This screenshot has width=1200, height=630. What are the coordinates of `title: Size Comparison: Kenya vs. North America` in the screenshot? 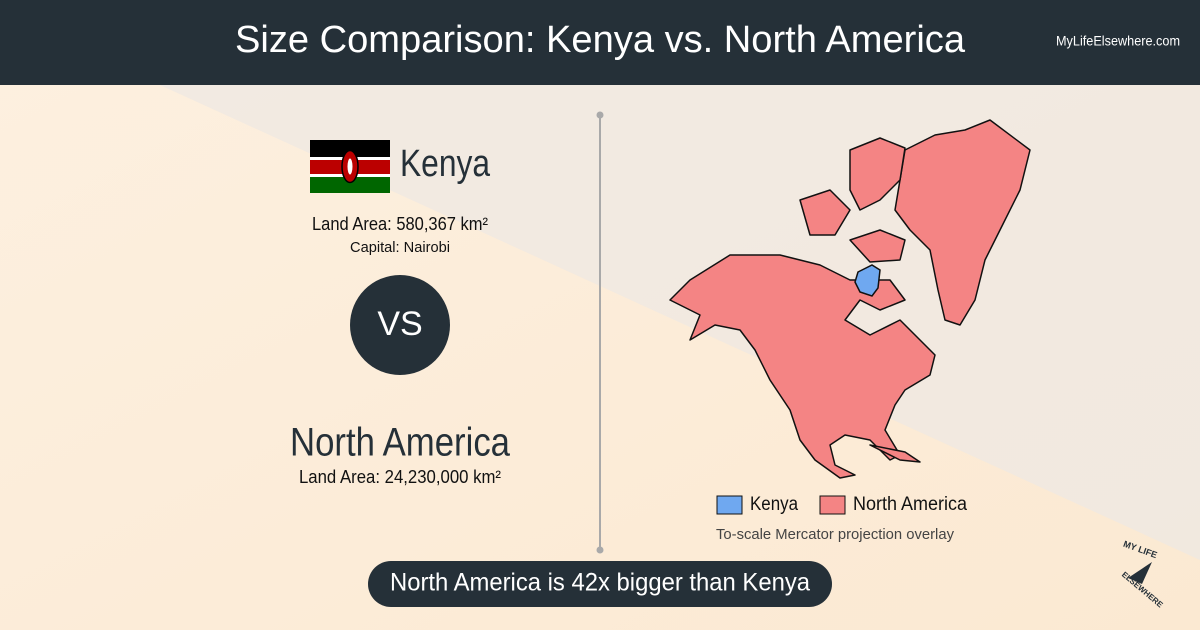 It's located at (600, 40).